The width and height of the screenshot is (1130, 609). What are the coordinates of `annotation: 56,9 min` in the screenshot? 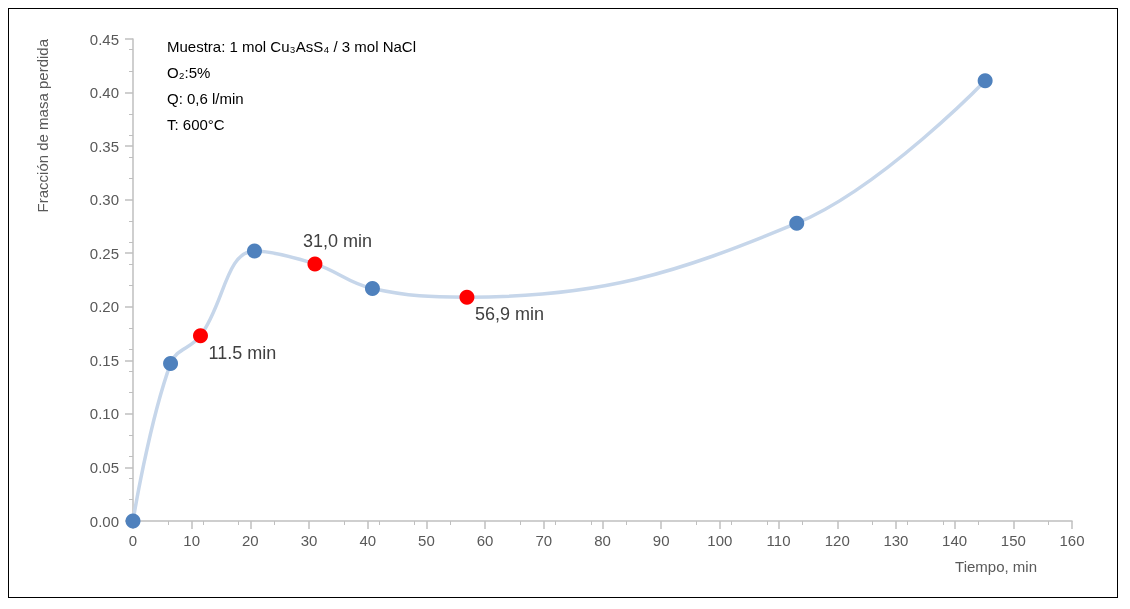 It's located at (509, 314).